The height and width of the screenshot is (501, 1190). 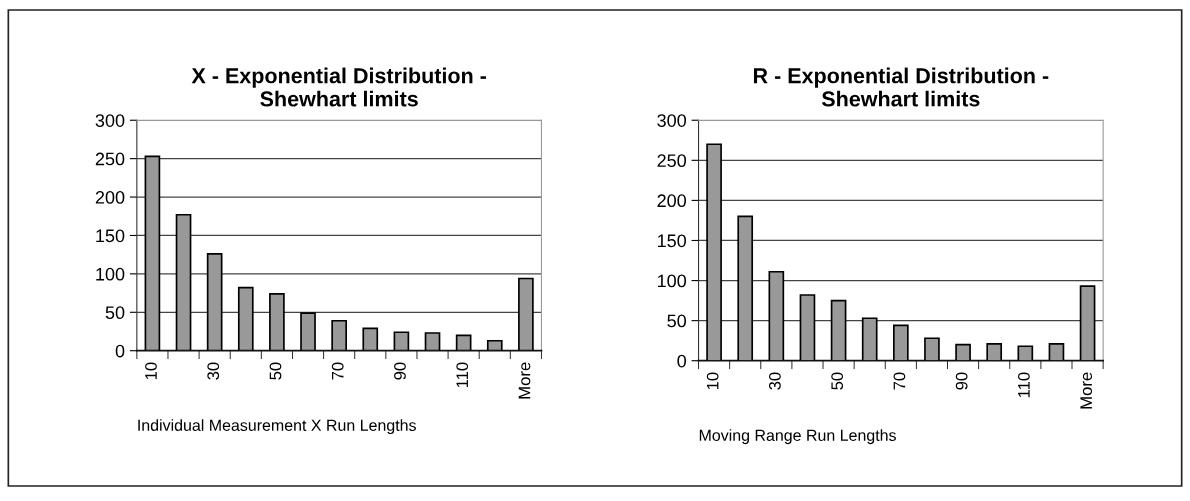 I want to click on x-axis-title: Moving Range Run Lengths, so click(x=797, y=437).